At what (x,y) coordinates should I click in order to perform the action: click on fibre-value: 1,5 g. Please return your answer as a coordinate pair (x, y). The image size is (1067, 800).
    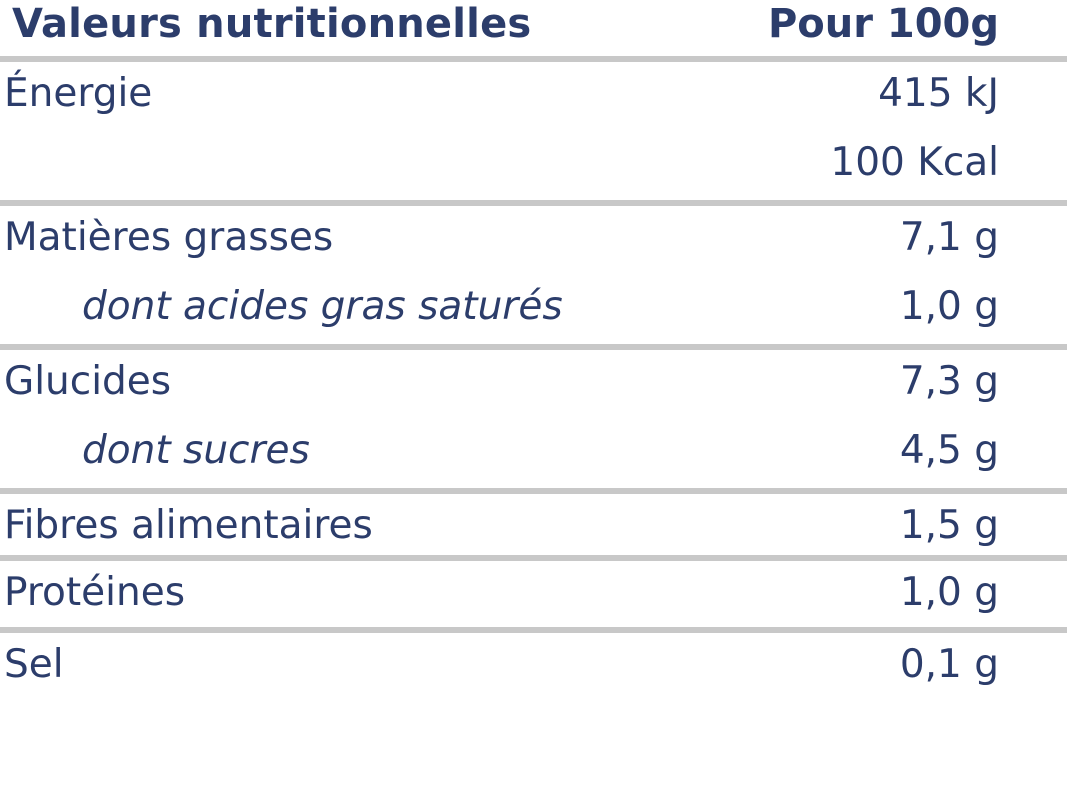
    Looking at the image, I should click on (949, 525).